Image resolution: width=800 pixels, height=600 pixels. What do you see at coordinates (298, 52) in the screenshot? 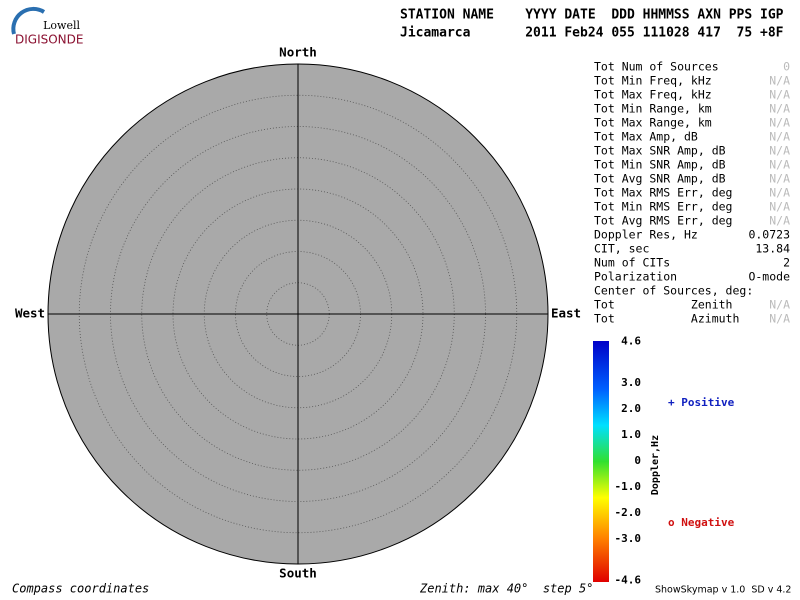
I see `compass-label: North` at bounding box center [298, 52].